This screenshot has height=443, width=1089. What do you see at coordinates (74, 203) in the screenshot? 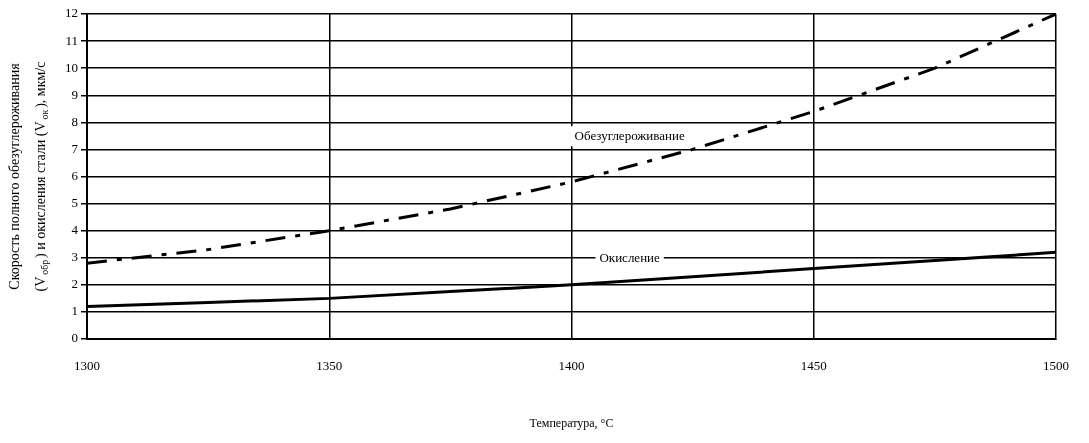
I see `y-tick-label: 5` at bounding box center [74, 203].